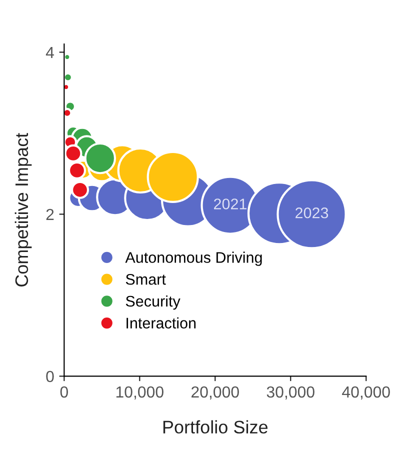  Describe the element at coordinates (146, 279) in the screenshot. I see `legend-label: Smart` at that location.